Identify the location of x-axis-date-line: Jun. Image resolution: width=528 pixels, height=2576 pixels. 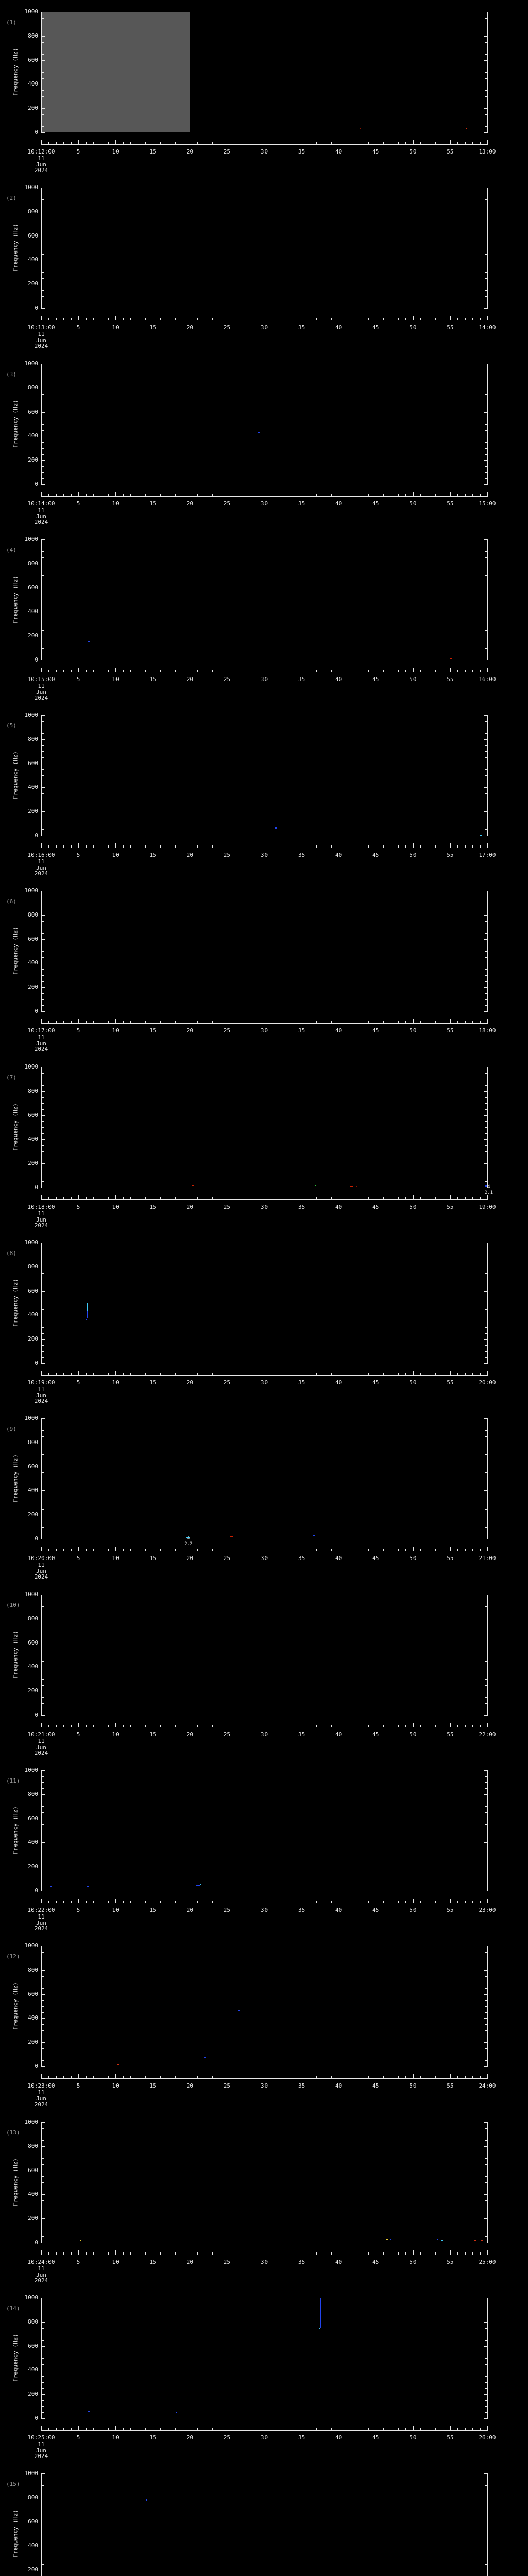
(41, 1395).